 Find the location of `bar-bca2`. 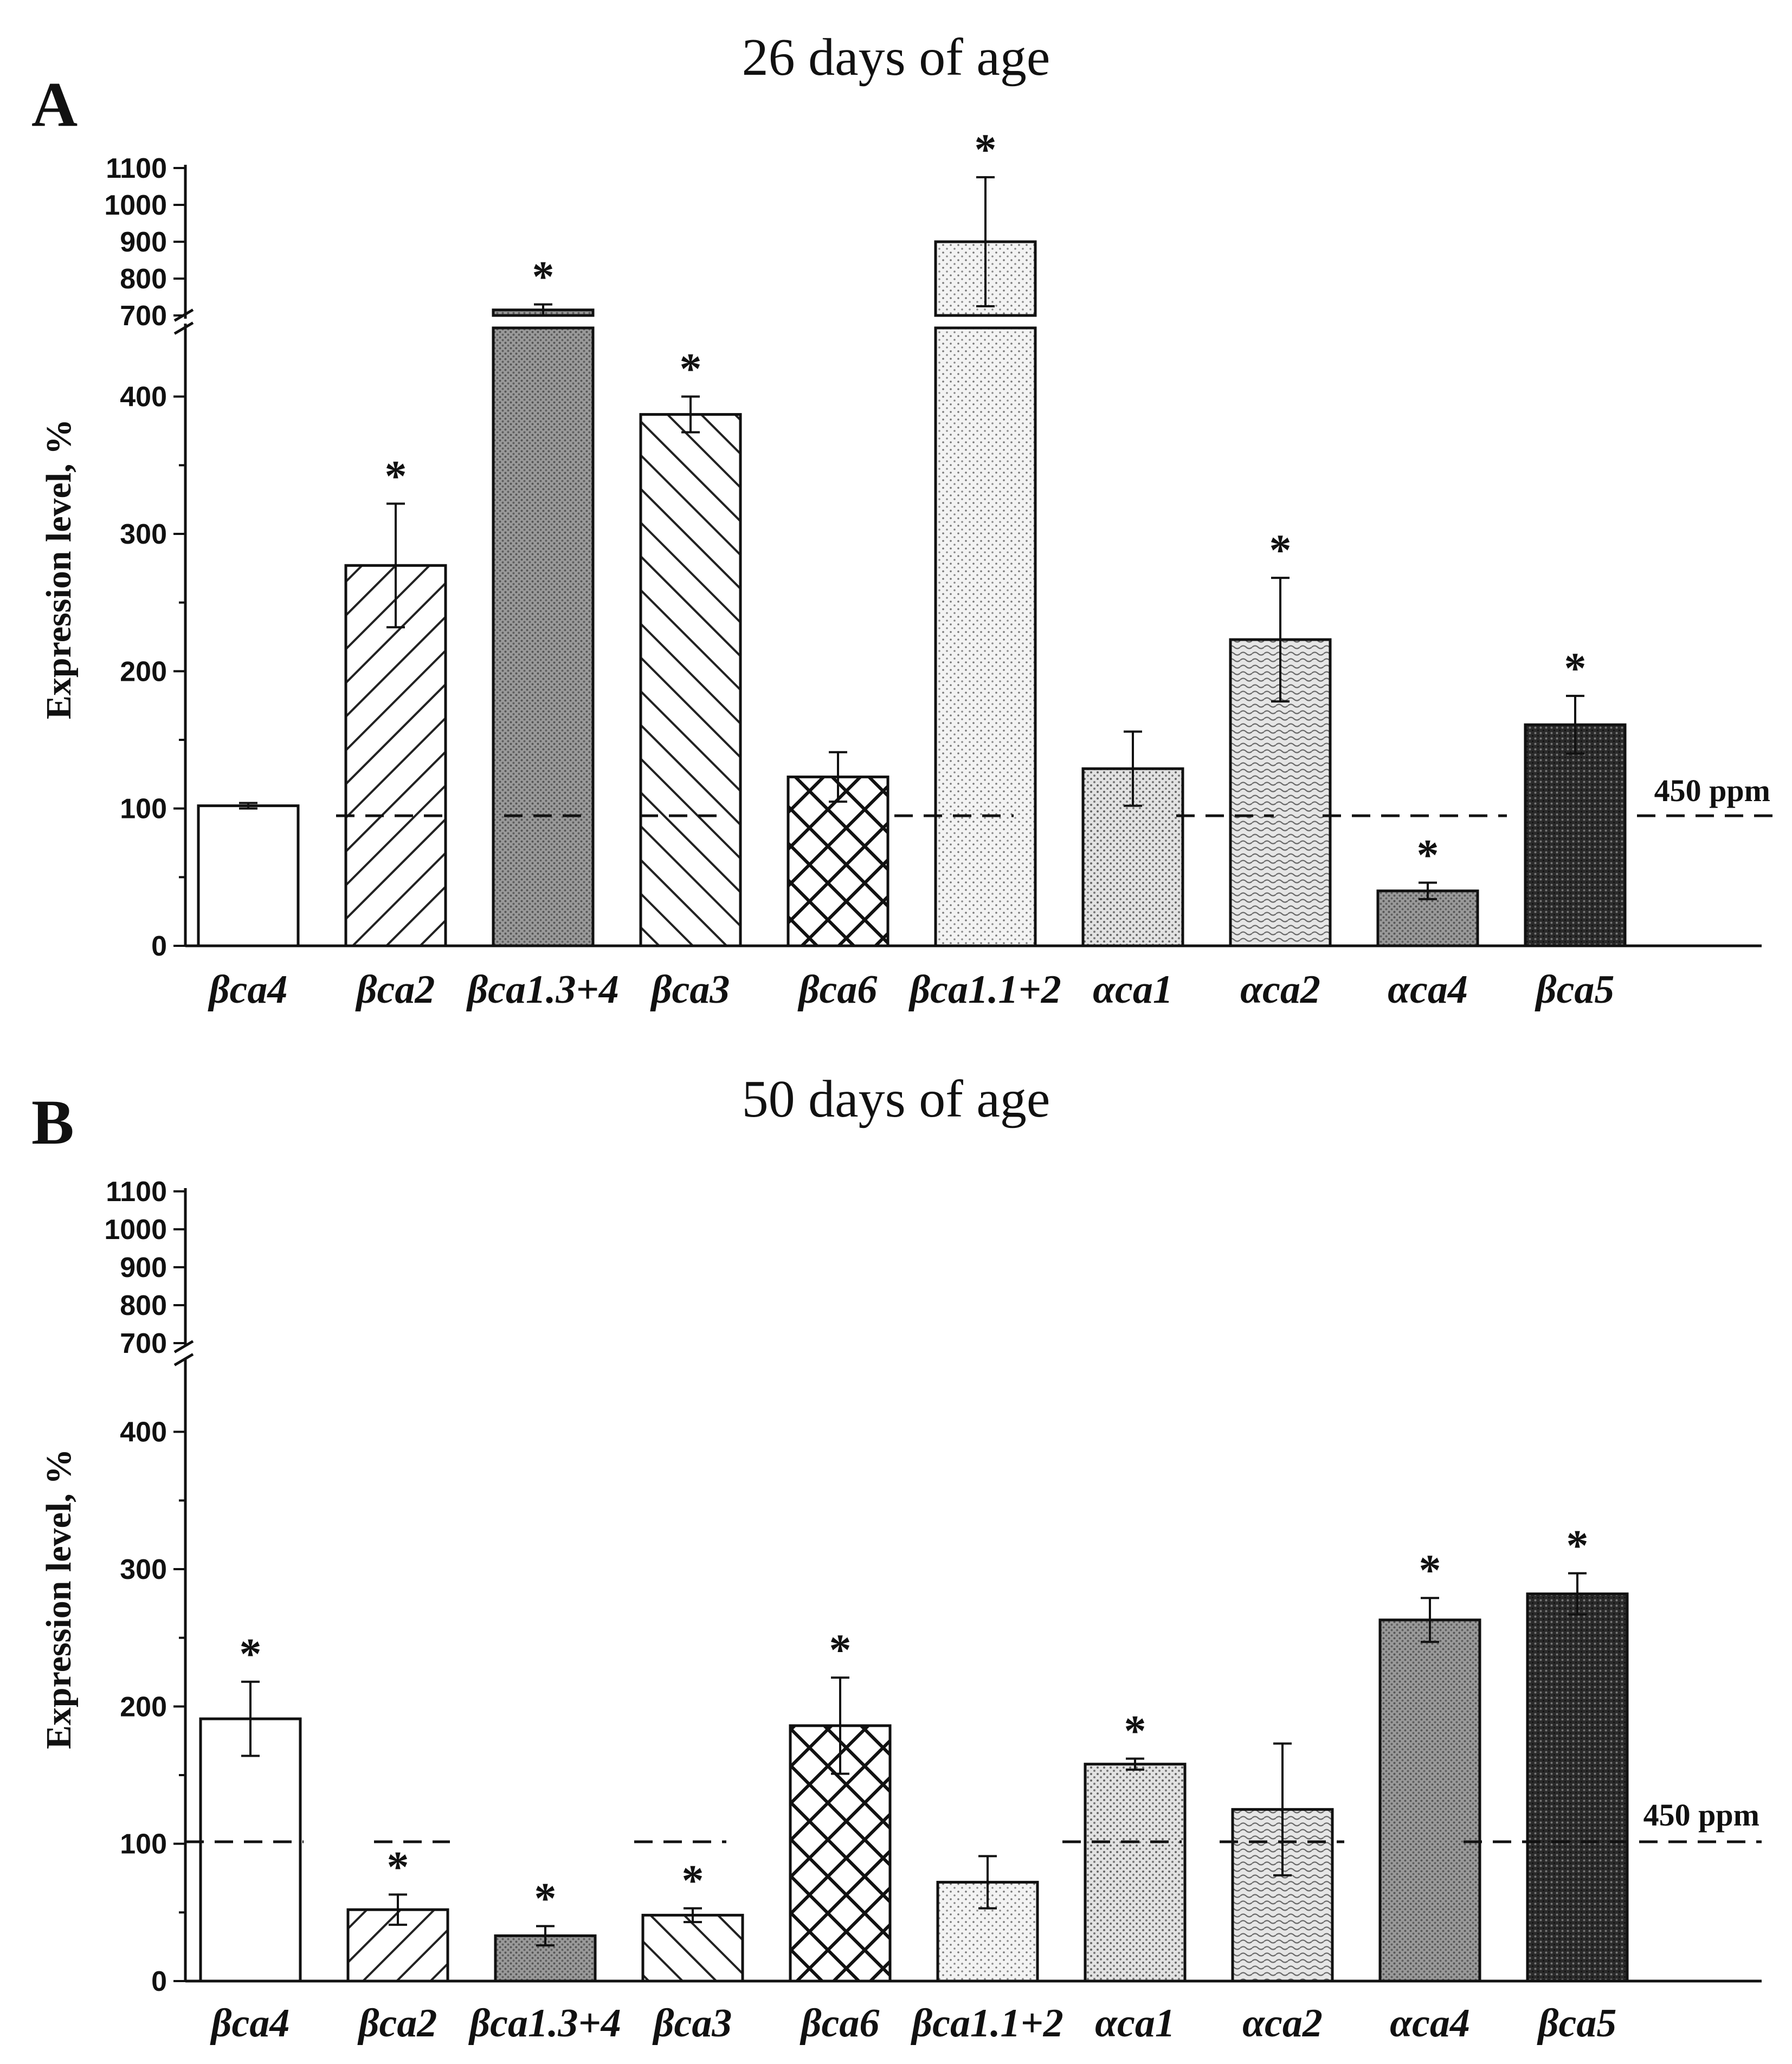

bar-bca2 is located at coordinates (395, 755).